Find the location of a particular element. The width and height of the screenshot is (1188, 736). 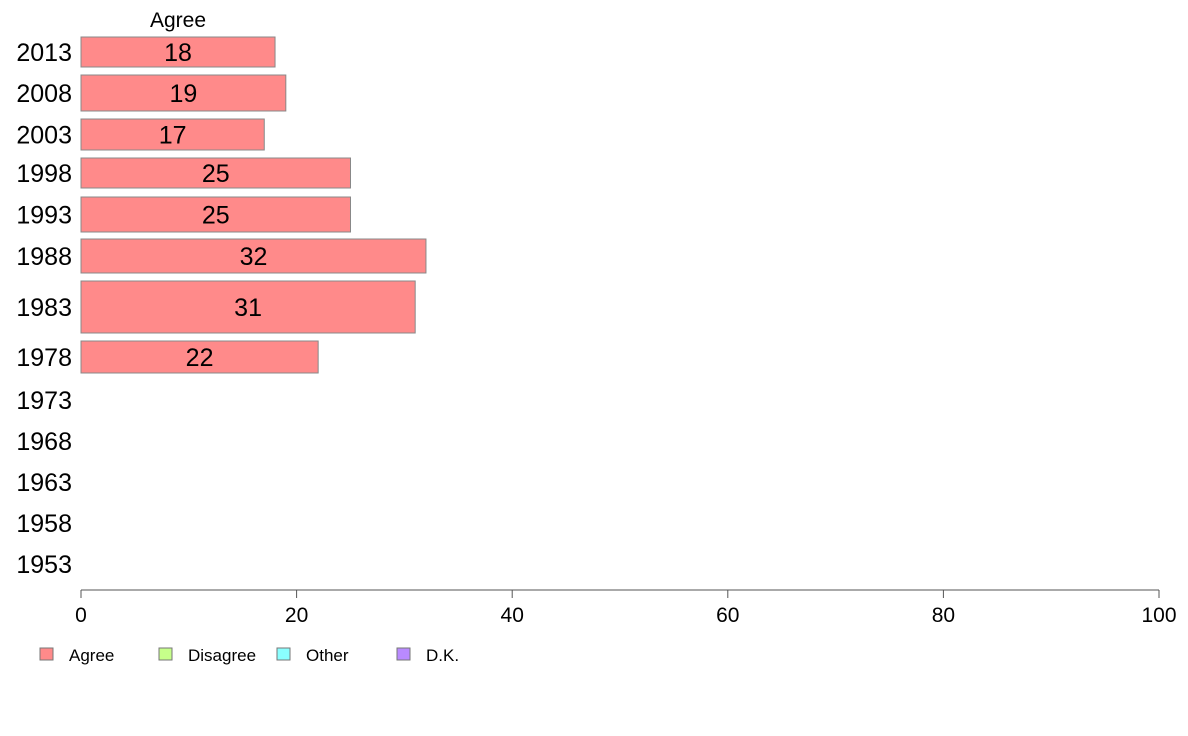

bar-agree-1978 is located at coordinates (199, 357).